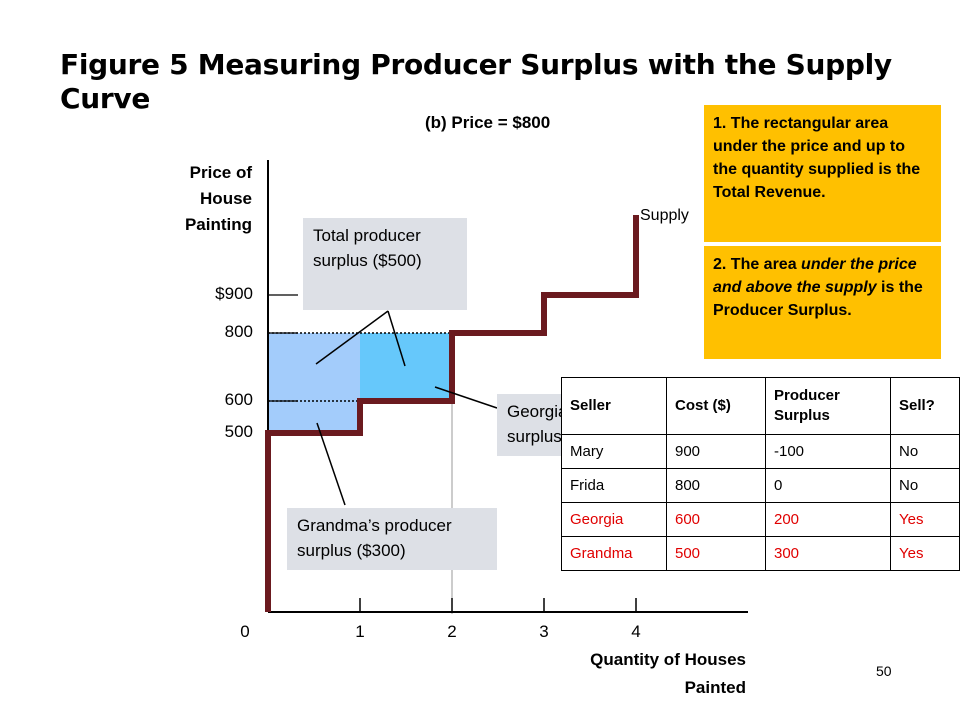 The image size is (960, 720). Describe the element at coordinates (392, 539) in the screenshot. I see `grandma-surplus-callout: Grandma’s producer surplus ($300)` at that location.